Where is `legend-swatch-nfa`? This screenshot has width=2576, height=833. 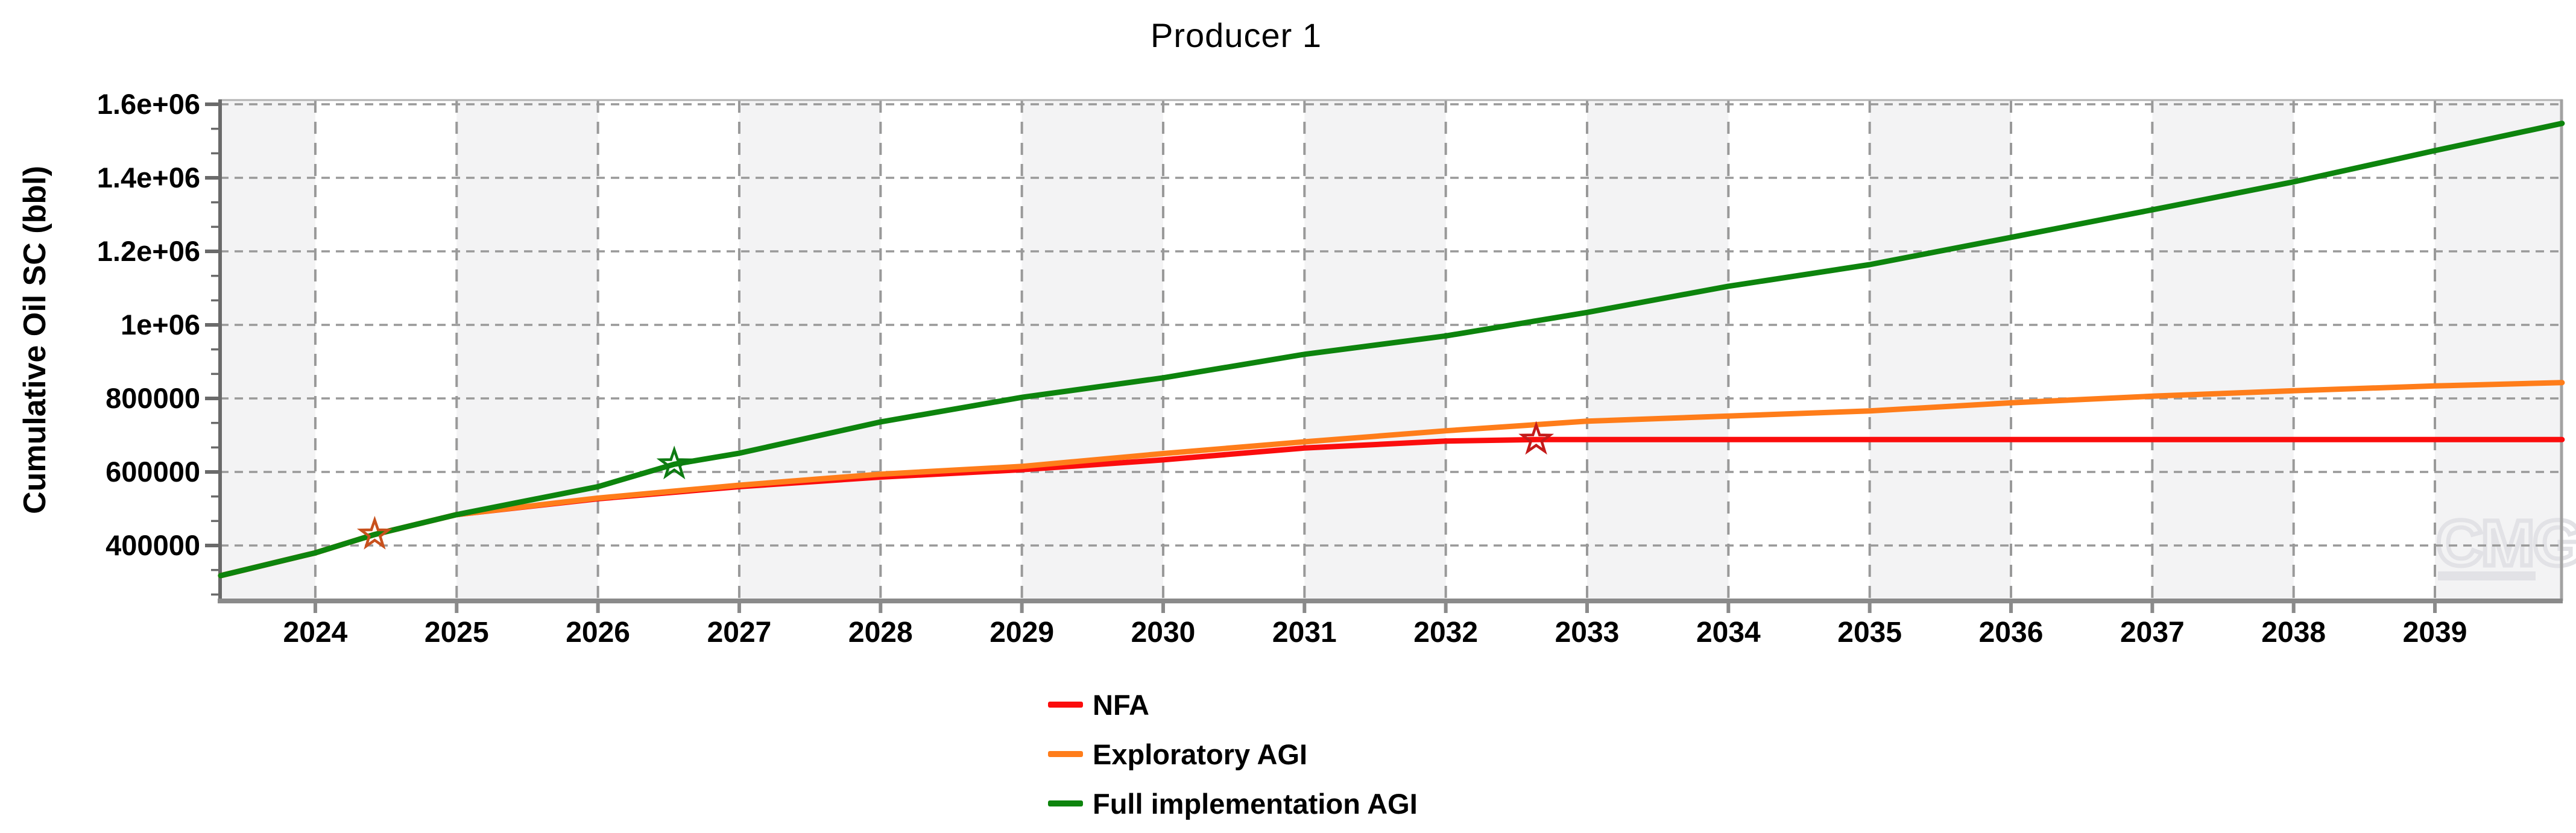
legend-swatch-nfa is located at coordinates (1065, 705).